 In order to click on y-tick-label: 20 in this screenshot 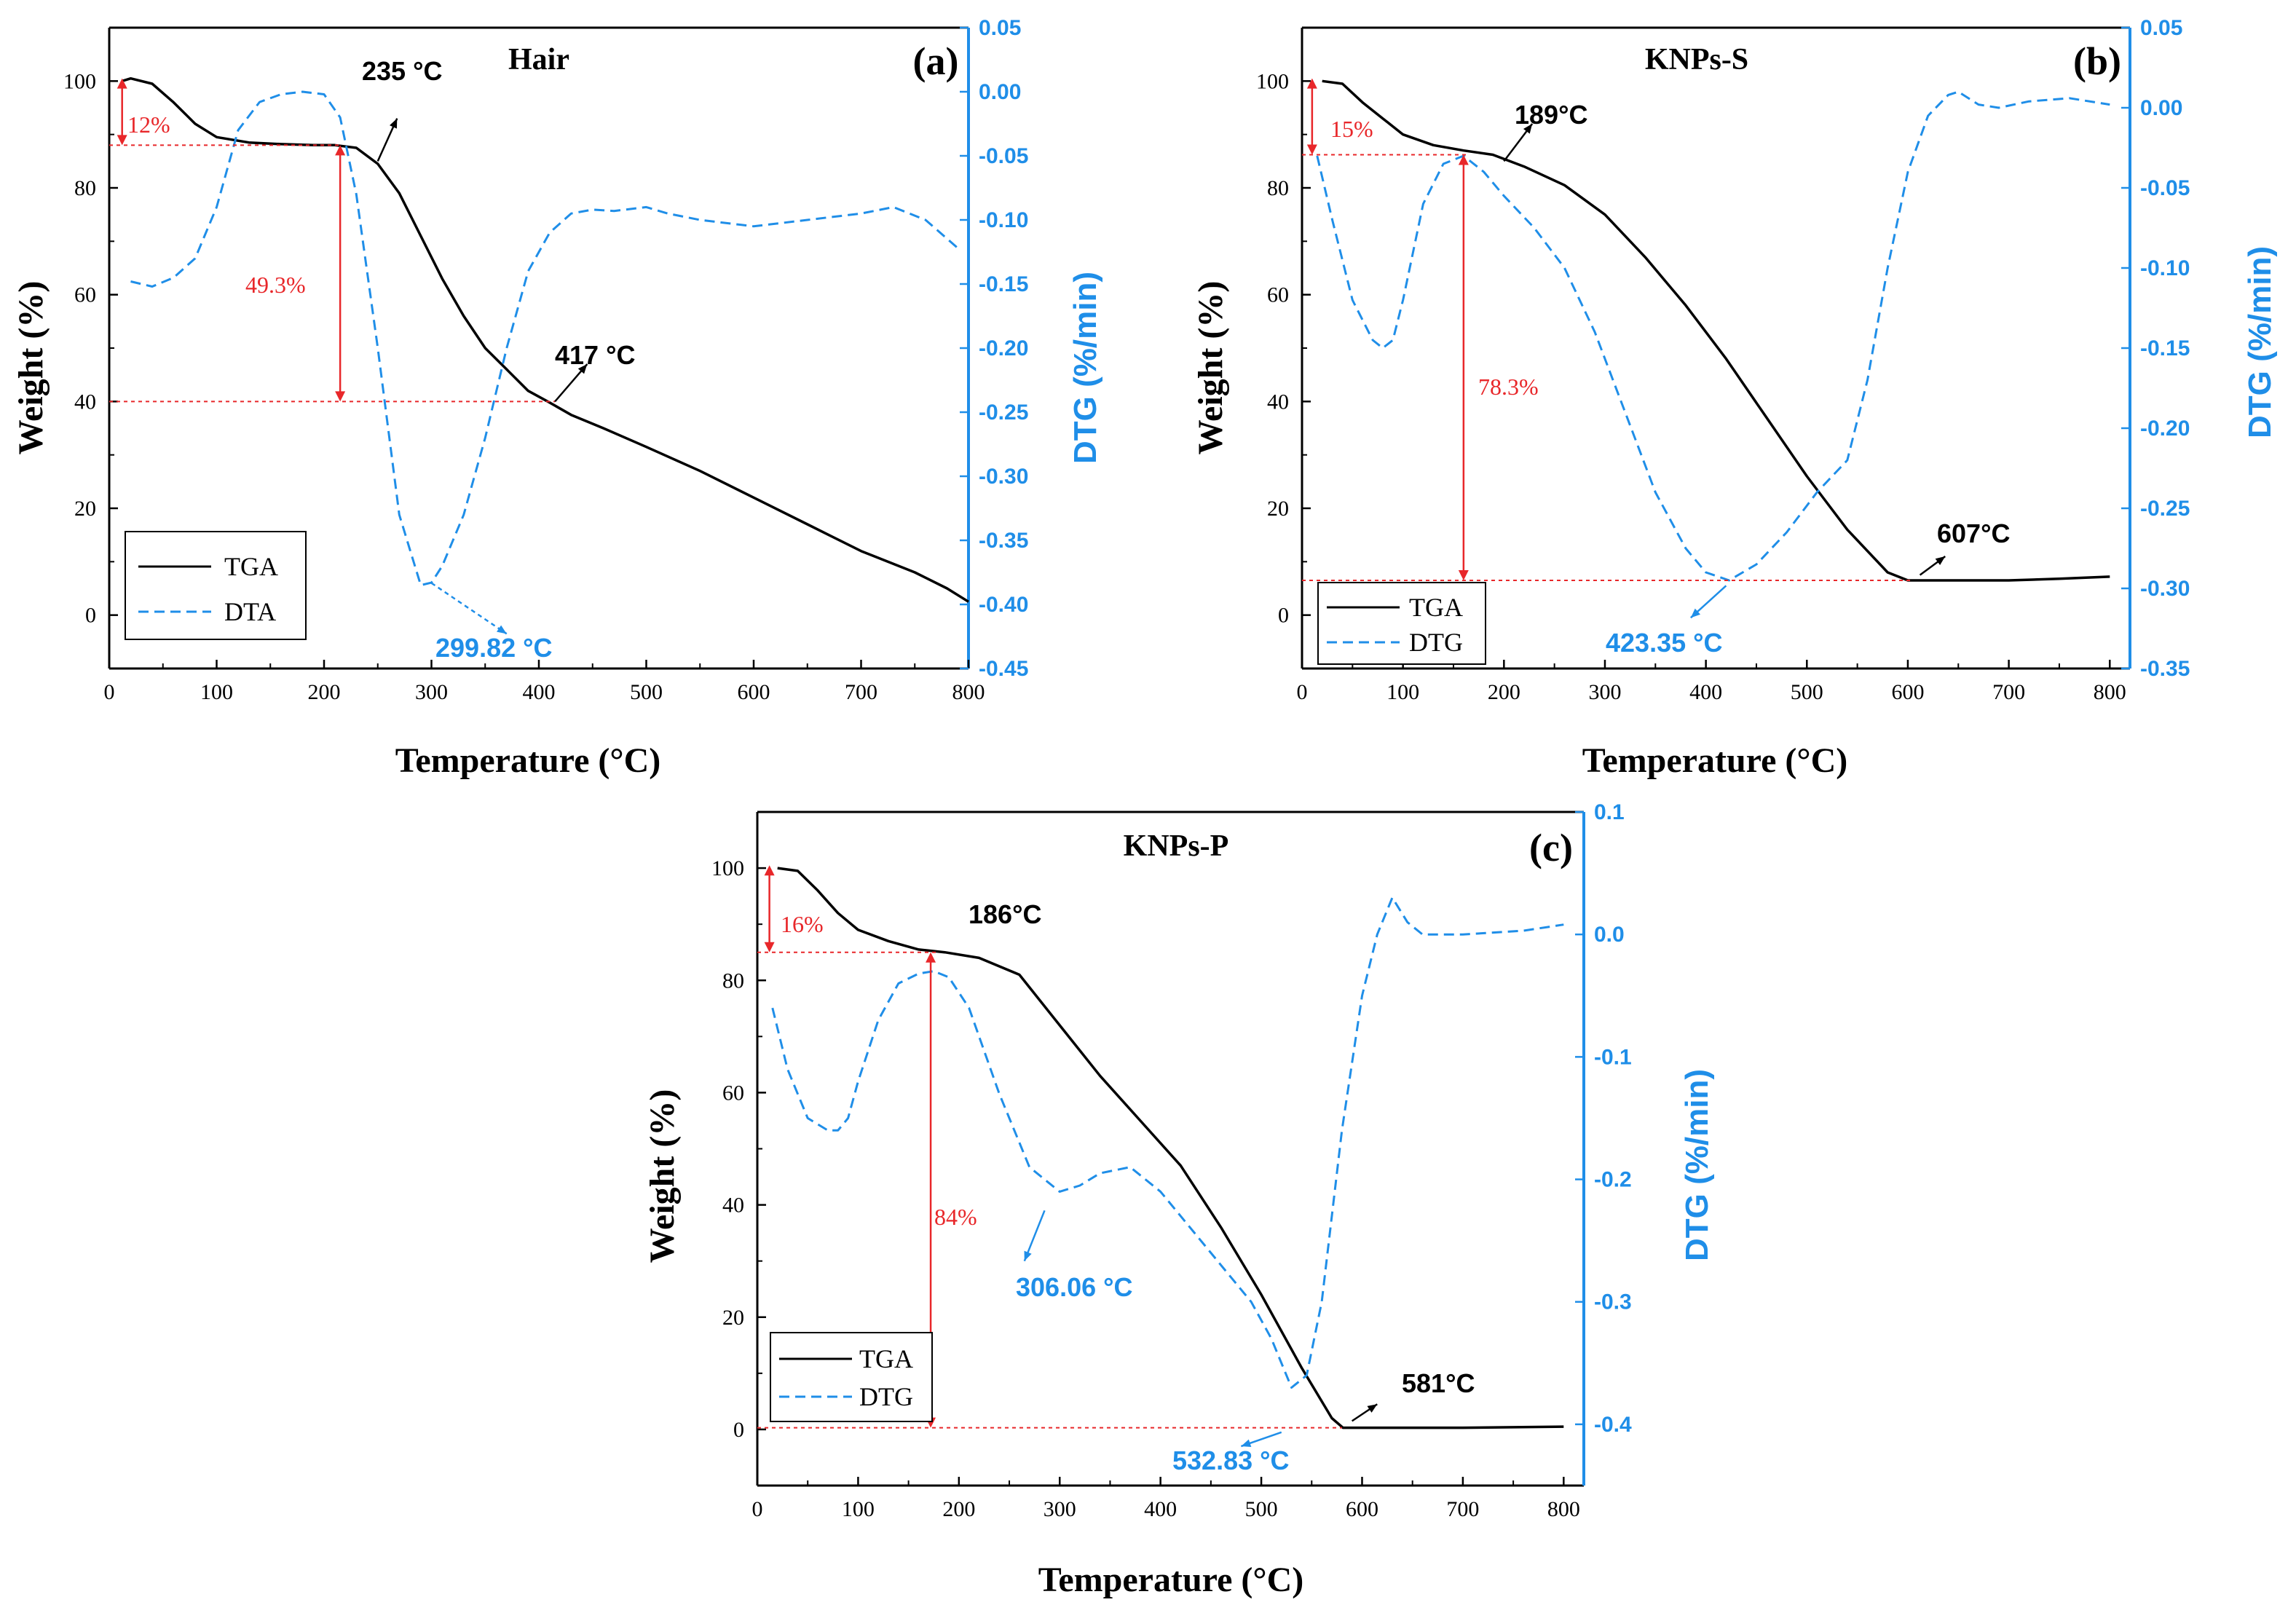, I will do `click(1278, 509)`.